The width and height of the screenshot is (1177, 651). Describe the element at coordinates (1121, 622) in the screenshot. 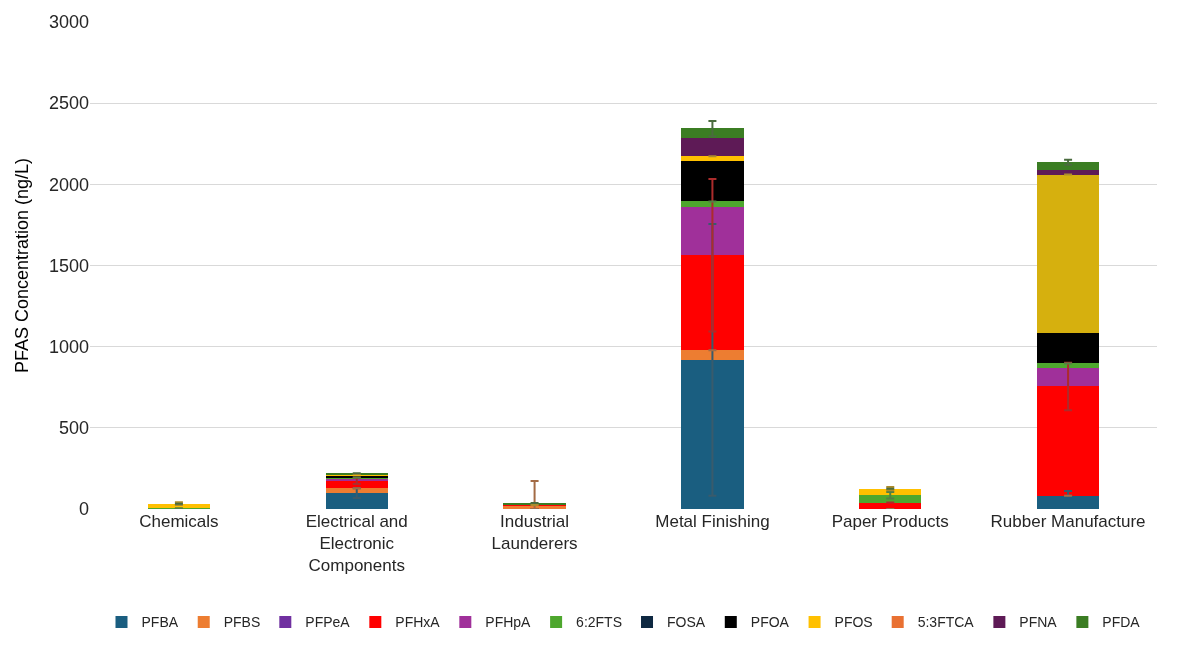

I see `legend-label: PFDA` at that location.